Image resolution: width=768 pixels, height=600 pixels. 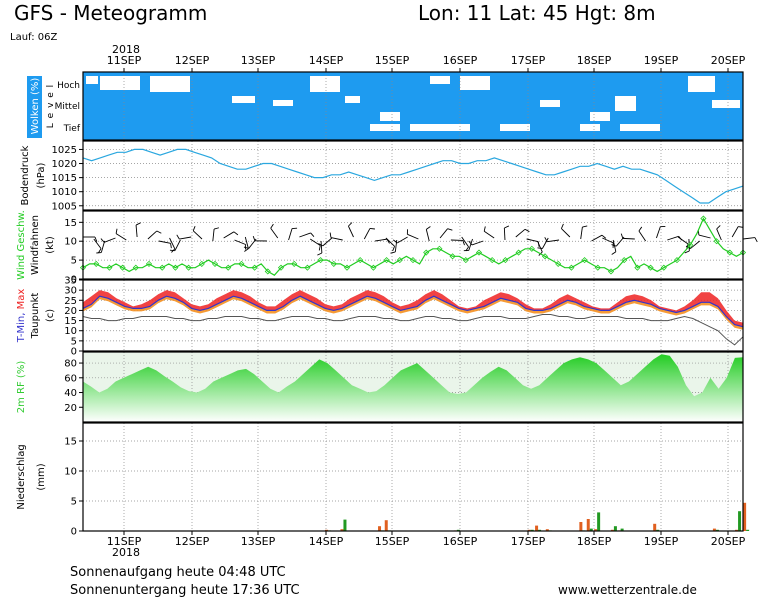 What do you see at coordinates (661, 60) in the screenshot?
I see `top-date-label: 19SEP` at bounding box center [661, 60].